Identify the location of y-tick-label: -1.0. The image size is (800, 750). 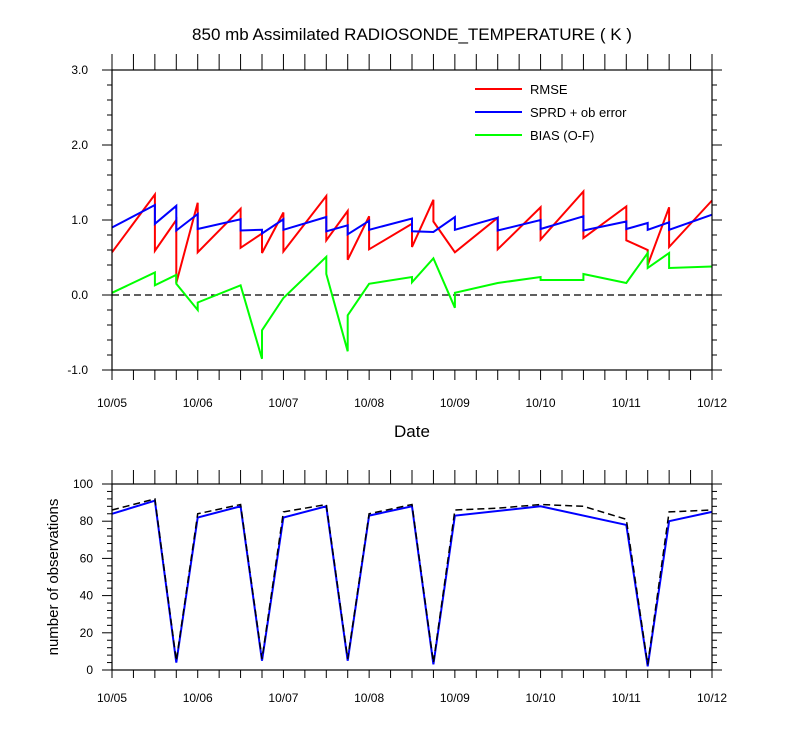
(77, 370).